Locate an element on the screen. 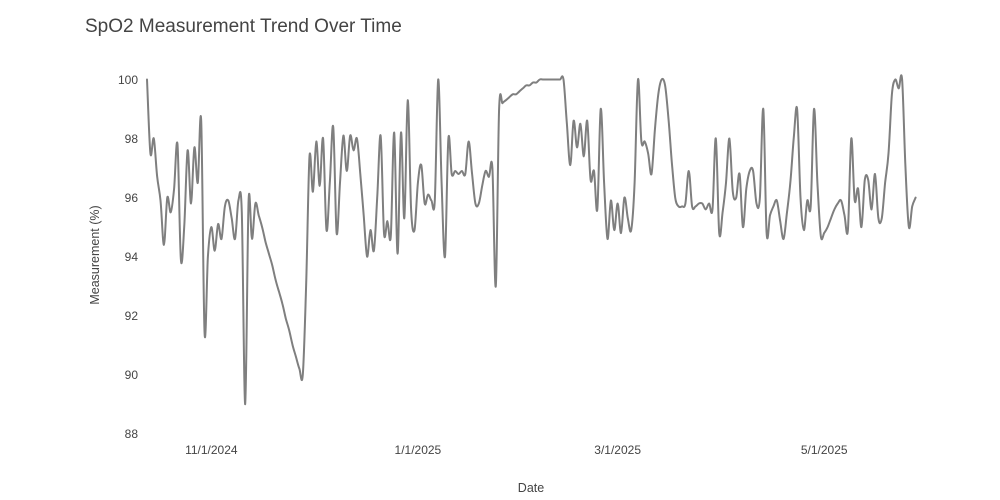 The width and height of the screenshot is (1000, 500). y-tick-label: 88 is located at coordinates (131, 433).